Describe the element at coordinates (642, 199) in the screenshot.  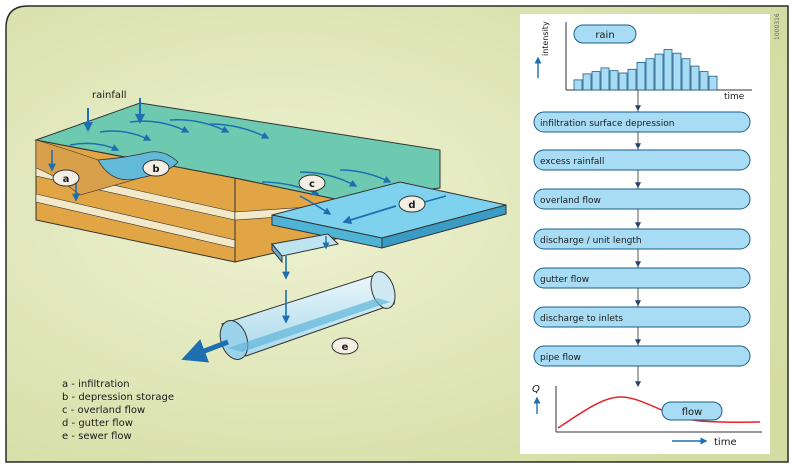
I see `flowchart-step-3: overland flow` at that location.